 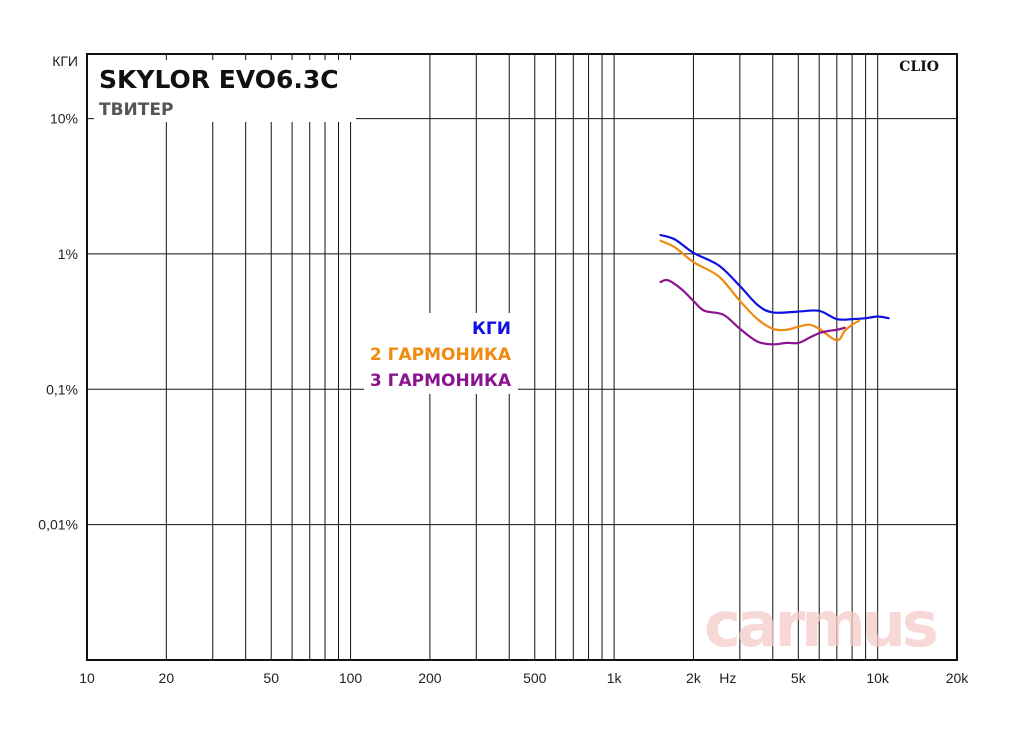 What do you see at coordinates (58, 525) in the screenshot?
I see `y-tick-label: 0,01%` at bounding box center [58, 525].